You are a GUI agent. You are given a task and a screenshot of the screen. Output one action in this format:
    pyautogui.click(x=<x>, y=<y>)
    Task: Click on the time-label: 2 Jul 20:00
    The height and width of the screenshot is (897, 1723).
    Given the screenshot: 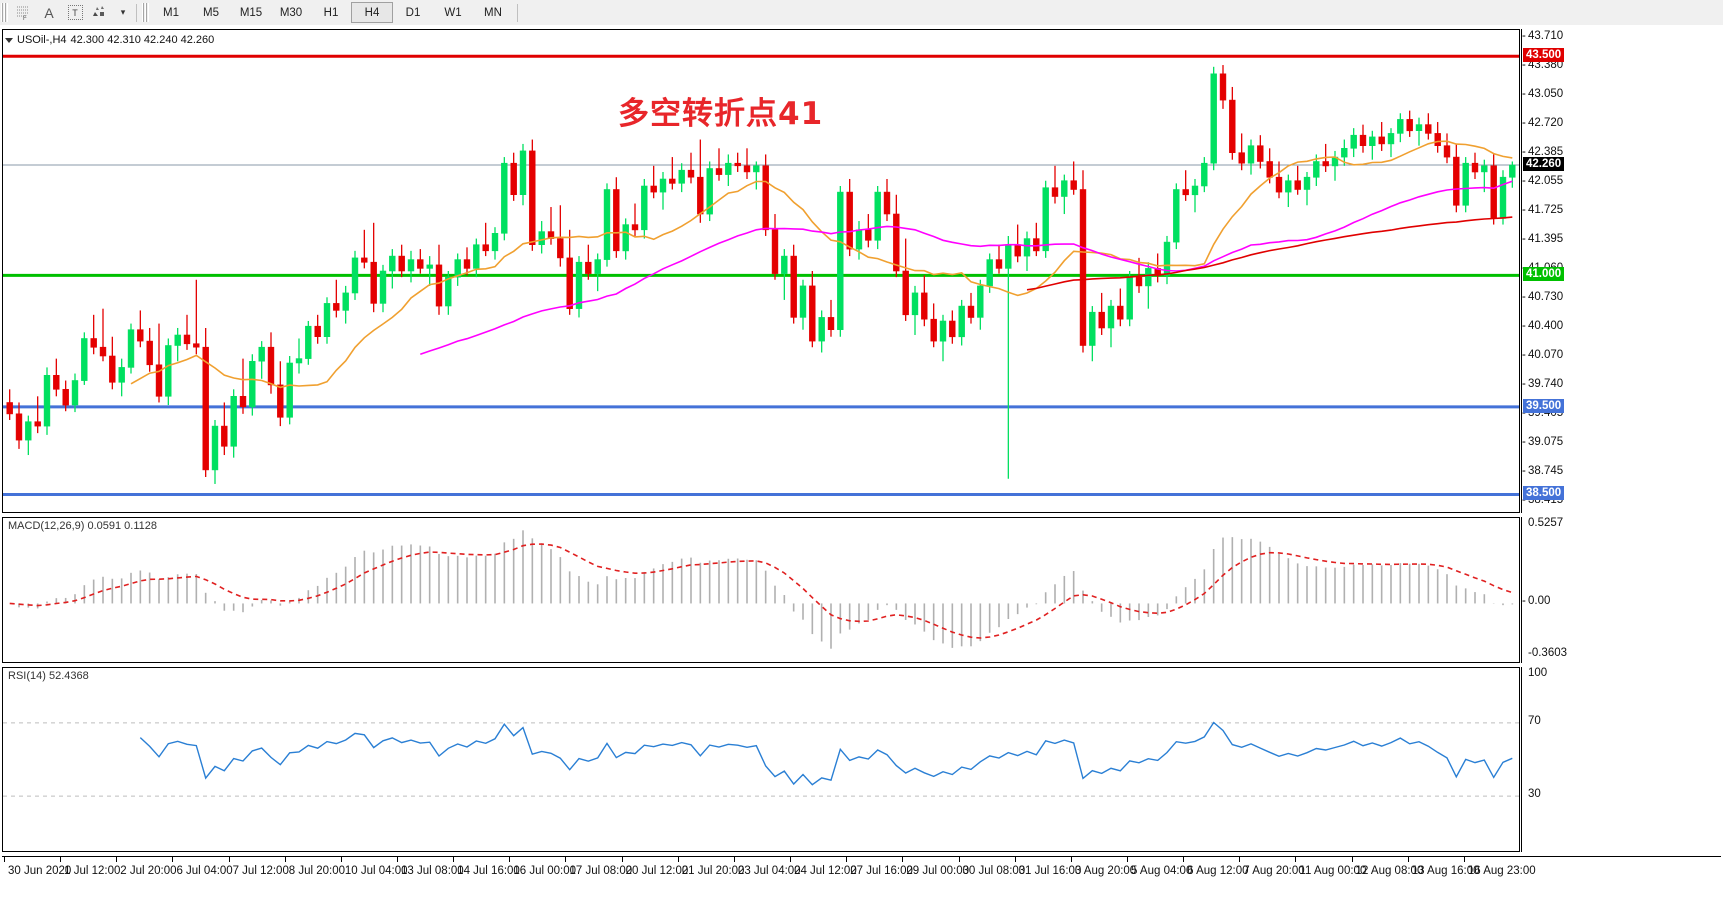 What is the action you would take?
    pyautogui.click(x=148, y=871)
    